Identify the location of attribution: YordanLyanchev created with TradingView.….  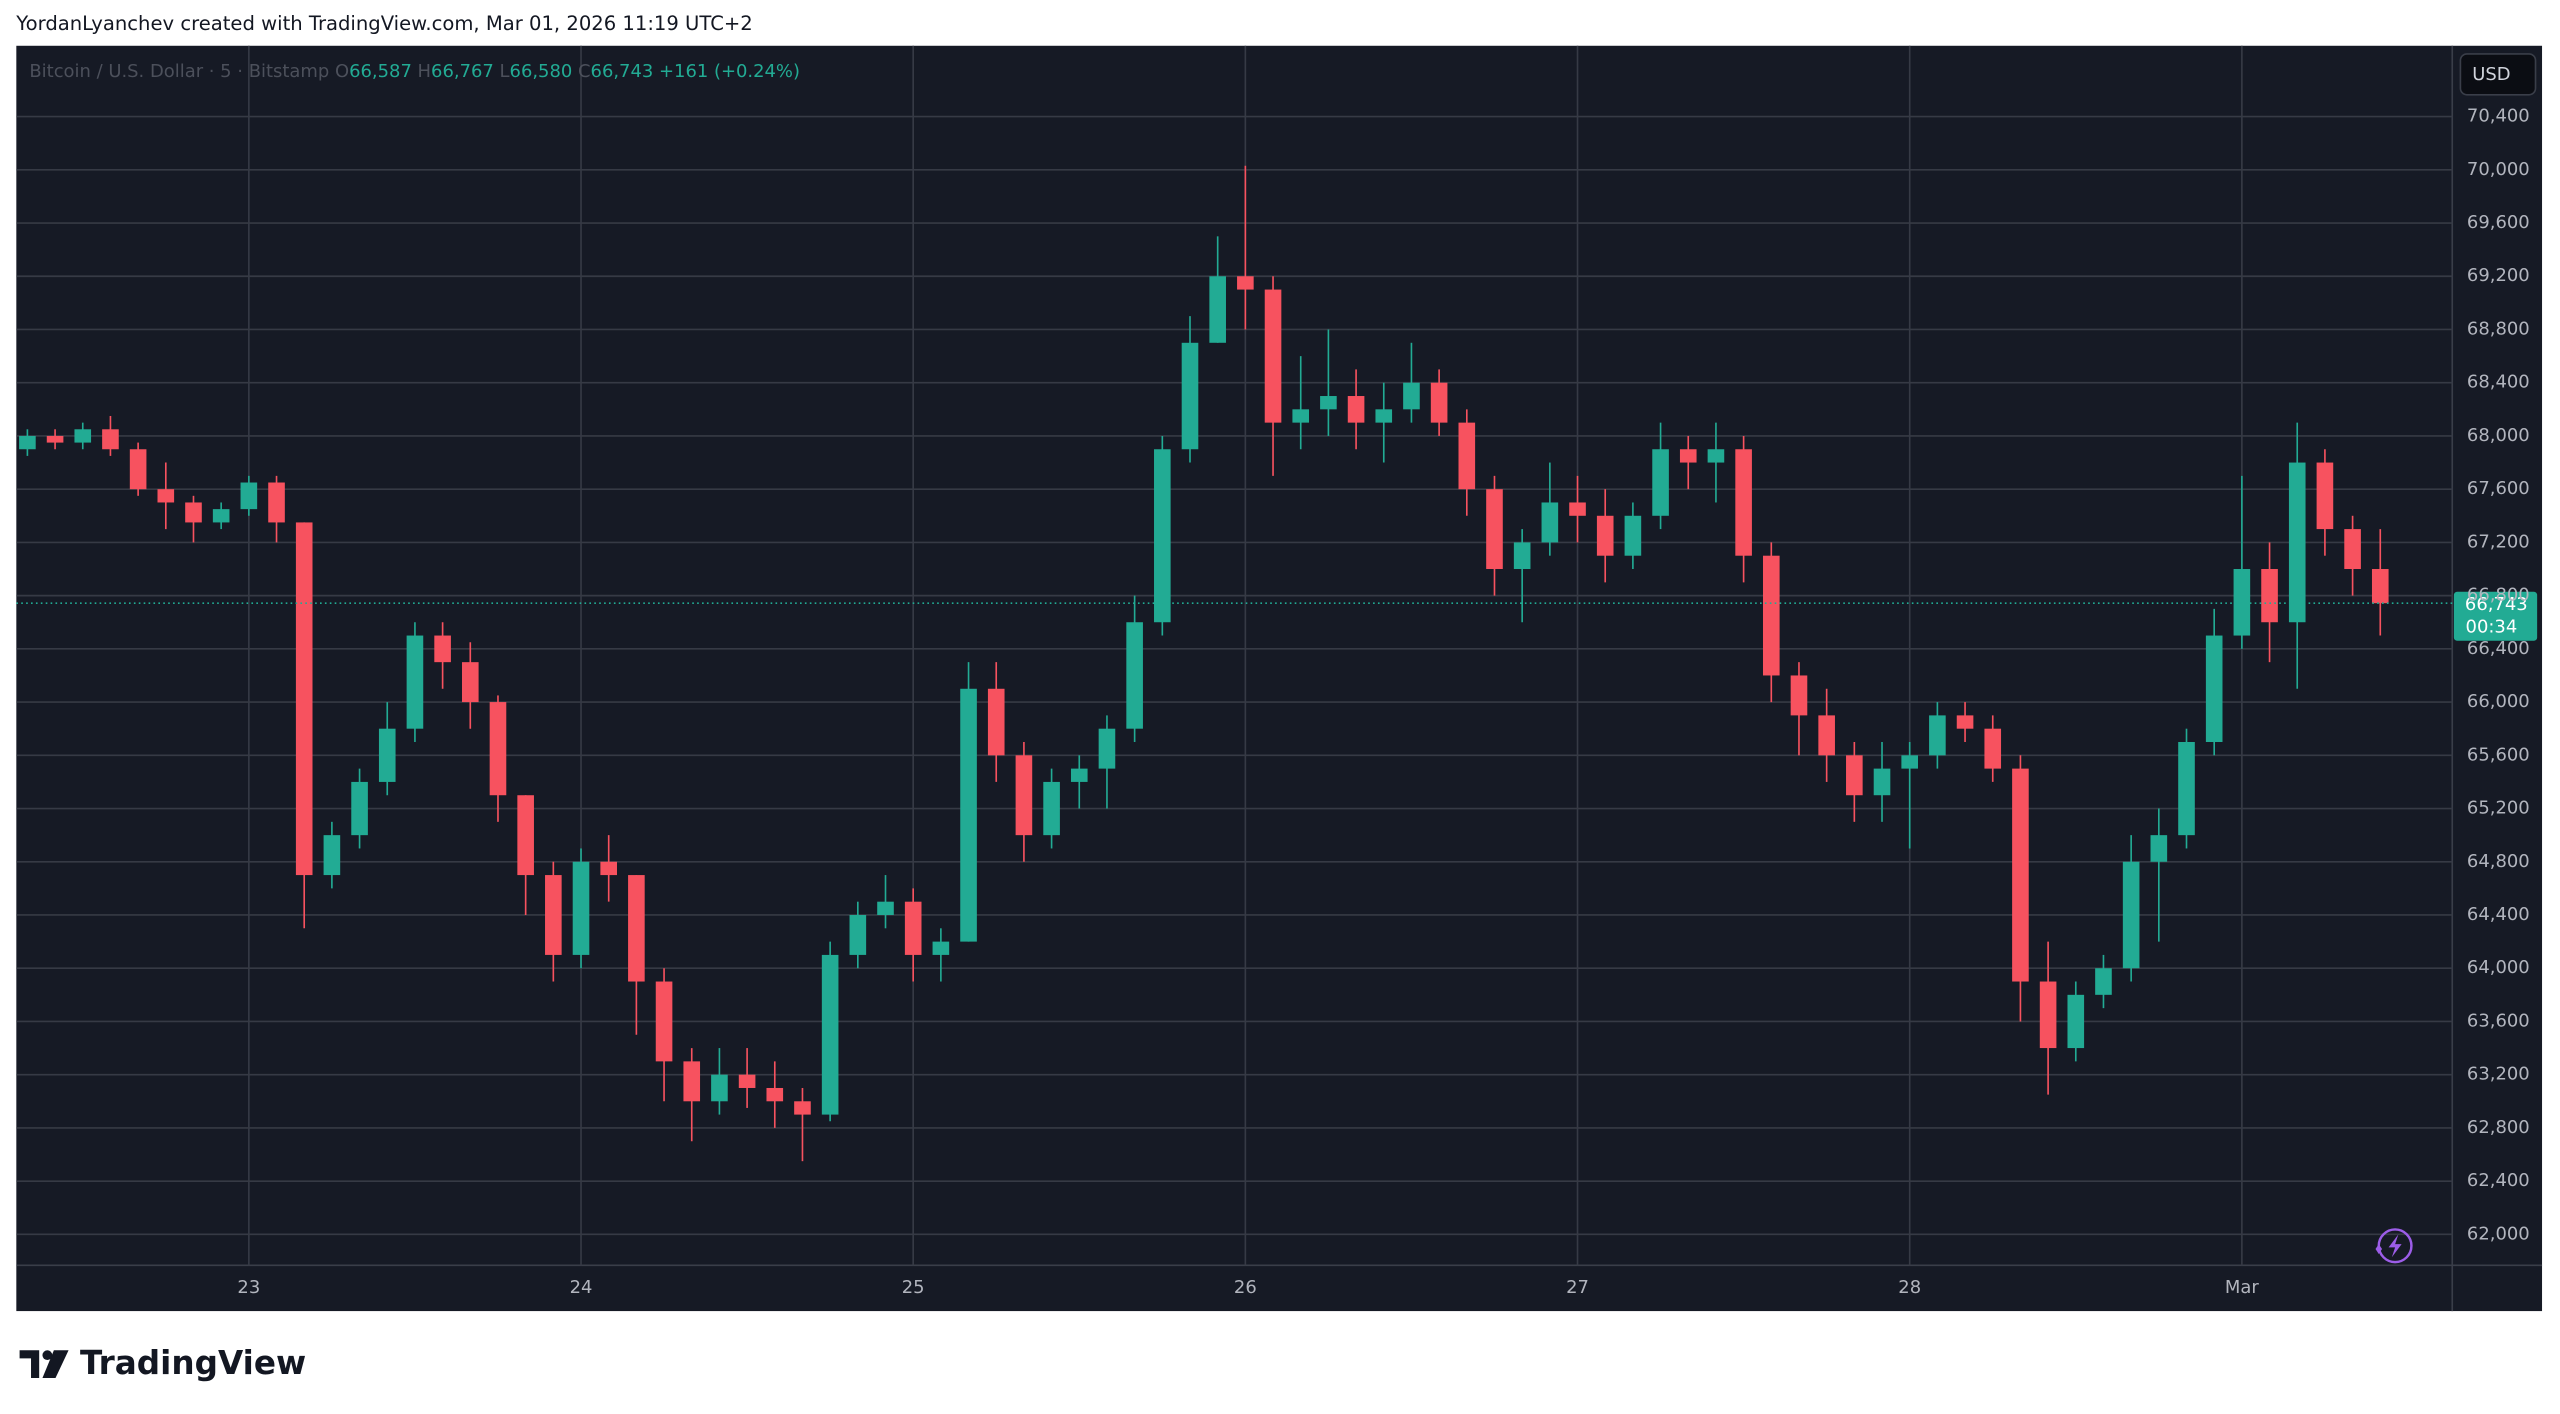
(383, 23).